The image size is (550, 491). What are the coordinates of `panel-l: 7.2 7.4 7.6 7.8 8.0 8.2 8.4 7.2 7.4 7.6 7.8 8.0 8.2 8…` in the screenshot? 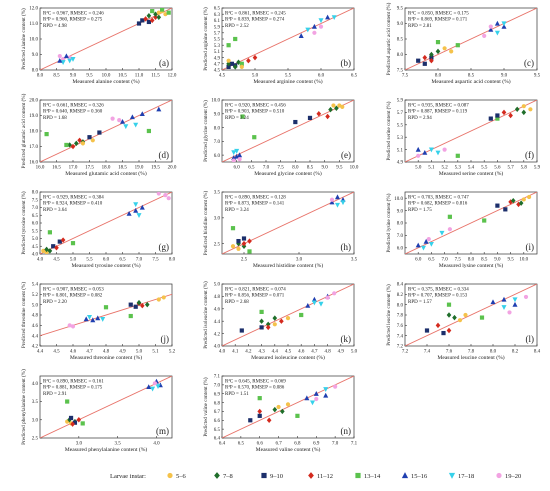 It's located at (463, 322).